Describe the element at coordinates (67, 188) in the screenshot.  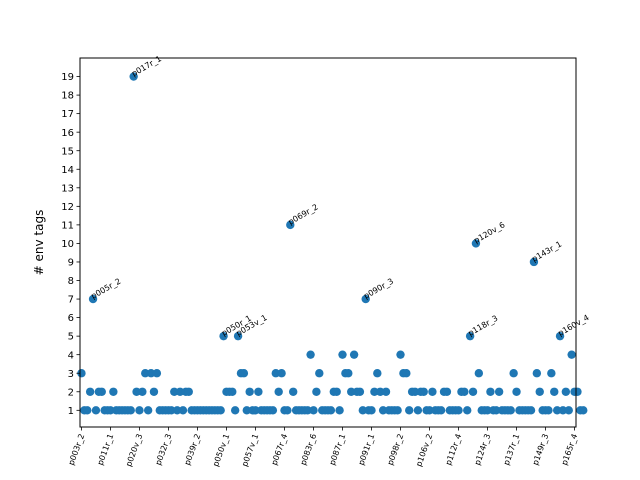
I see `y-tick-label: 13` at that location.